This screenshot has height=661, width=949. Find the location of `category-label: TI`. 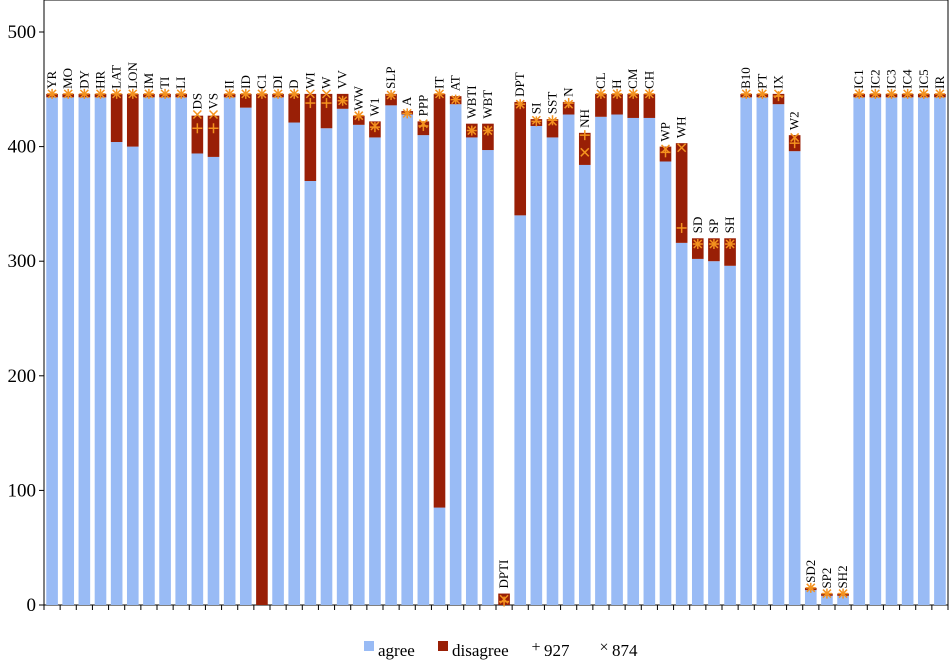

category-label: TI is located at coordinates (164, 83).